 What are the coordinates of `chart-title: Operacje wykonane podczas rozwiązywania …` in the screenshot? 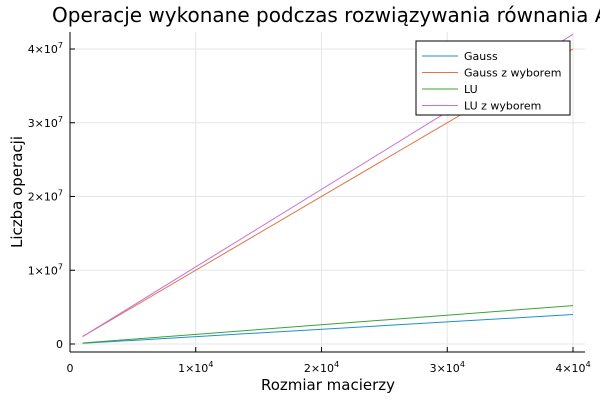 It's located at (326, 15).